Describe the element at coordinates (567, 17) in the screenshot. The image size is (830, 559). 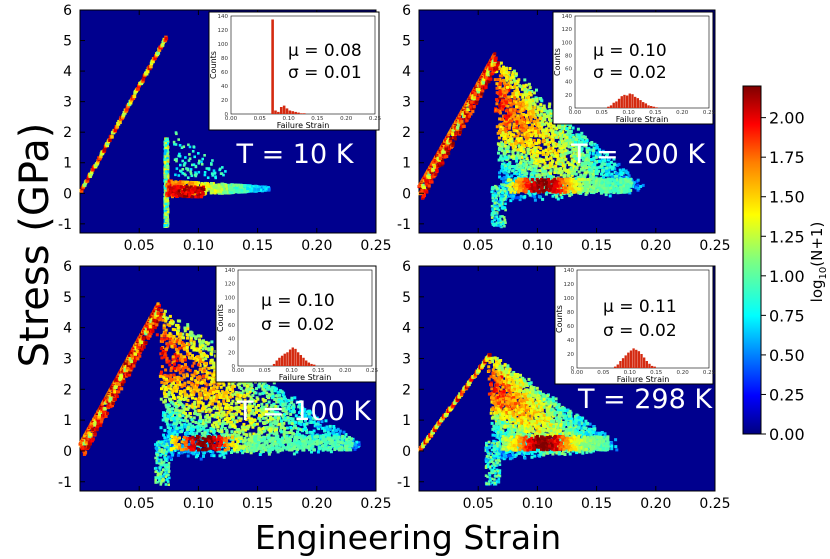
I see `inset-y-tick-label: 140` at that location.